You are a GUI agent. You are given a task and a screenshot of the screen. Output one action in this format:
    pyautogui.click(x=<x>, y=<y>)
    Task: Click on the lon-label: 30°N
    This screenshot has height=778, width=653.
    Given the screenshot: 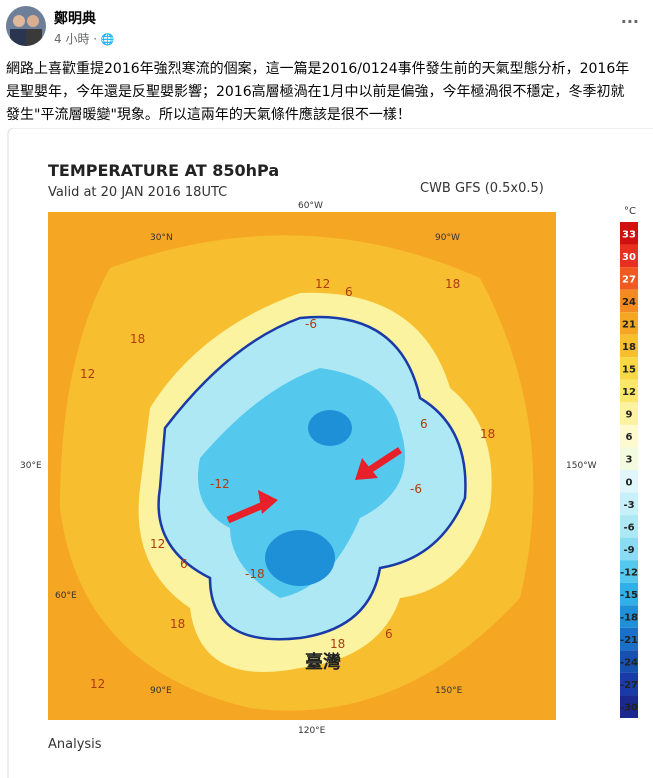 What is the action you would take?
    pyautogui.click(x=161, y=238)
    